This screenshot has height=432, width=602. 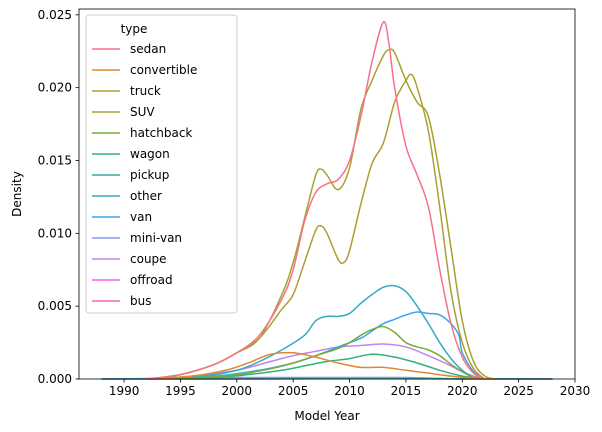 What do you see at coordinates (293, 391) in the screenshot?
I see `x-tick-label: 2005` at bounding box center [293, 391].